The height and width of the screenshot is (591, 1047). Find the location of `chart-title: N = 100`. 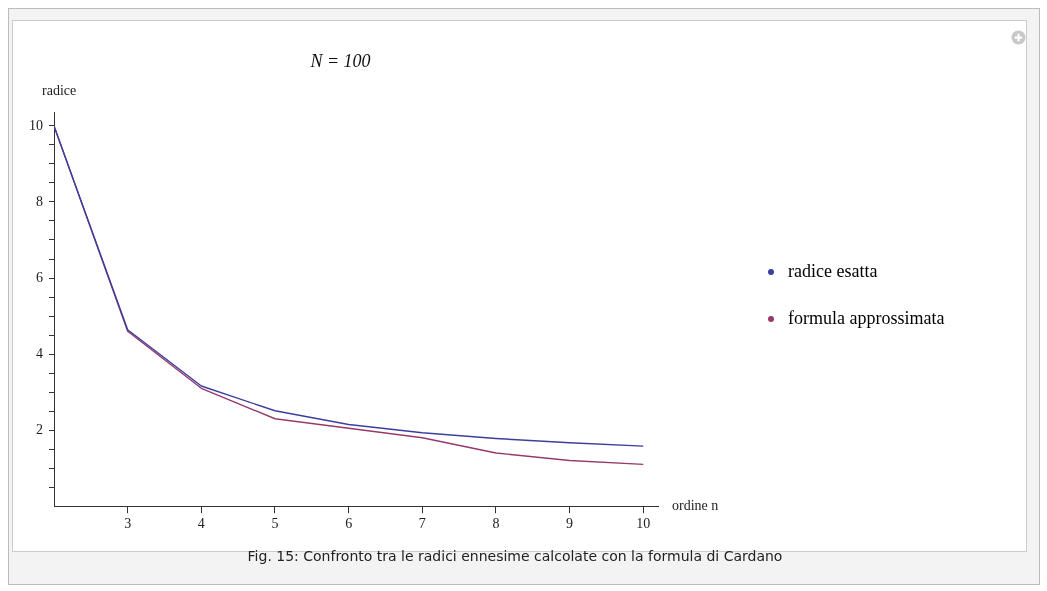

chart-title: N = 100 is located at coordinates (340, 60).